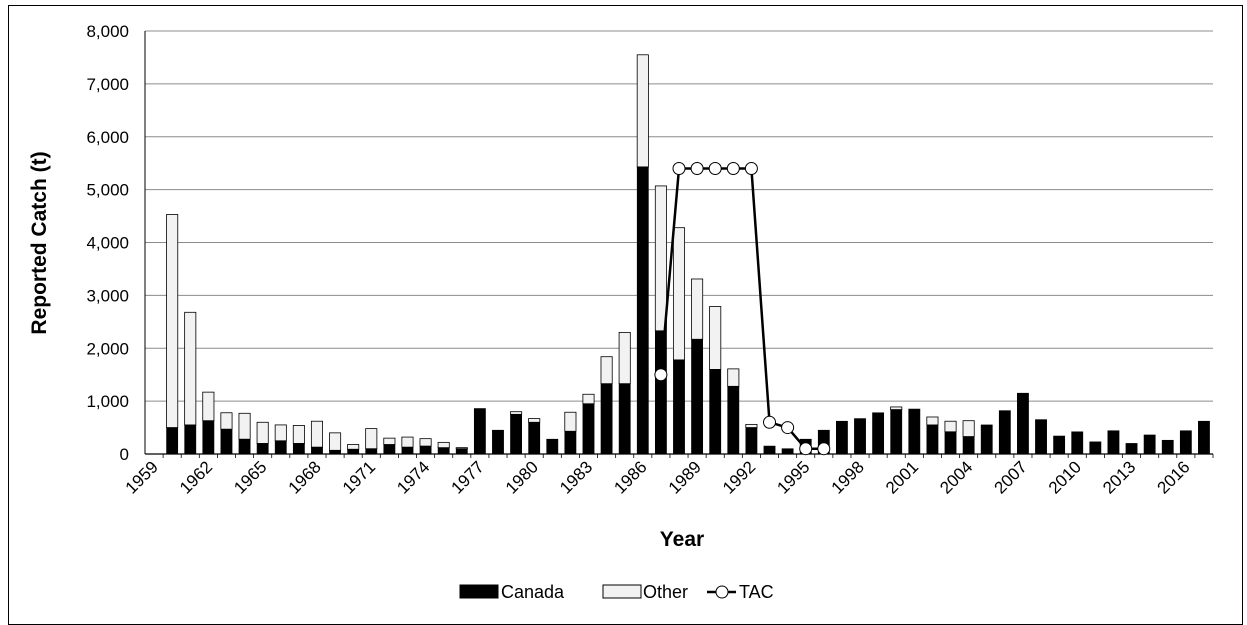 The image size is (1247, 625). Describe the element at coordinates (107, 348) in the screenshot. I see `y-tick-label: 2,000` at that location.